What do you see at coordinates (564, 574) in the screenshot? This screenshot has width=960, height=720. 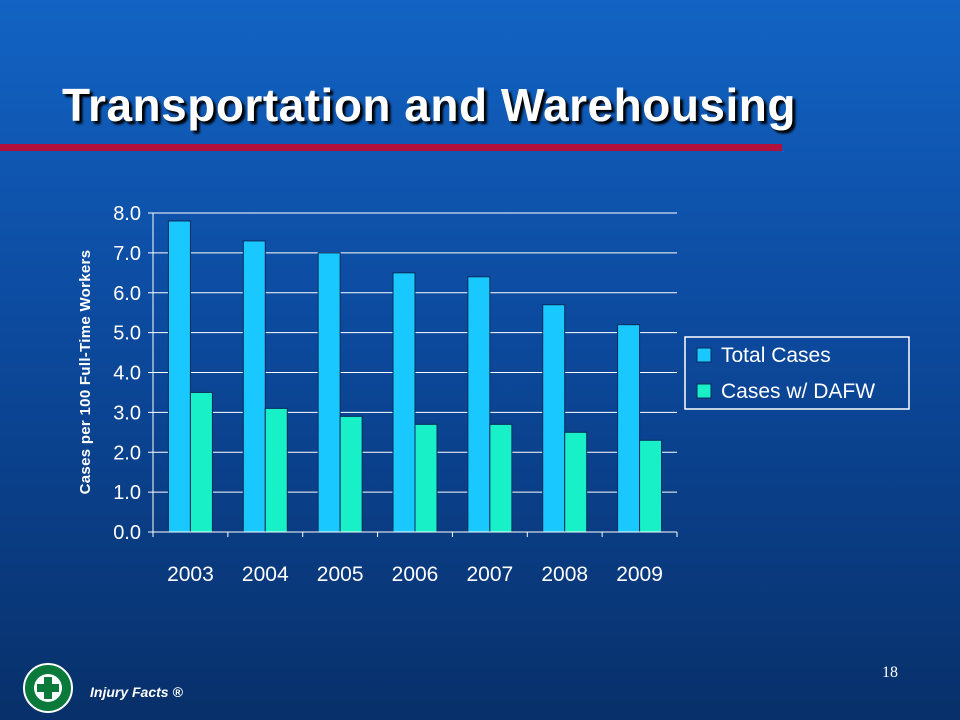 I see `x-tick-label: 2008` at bounding box center [564, 574].